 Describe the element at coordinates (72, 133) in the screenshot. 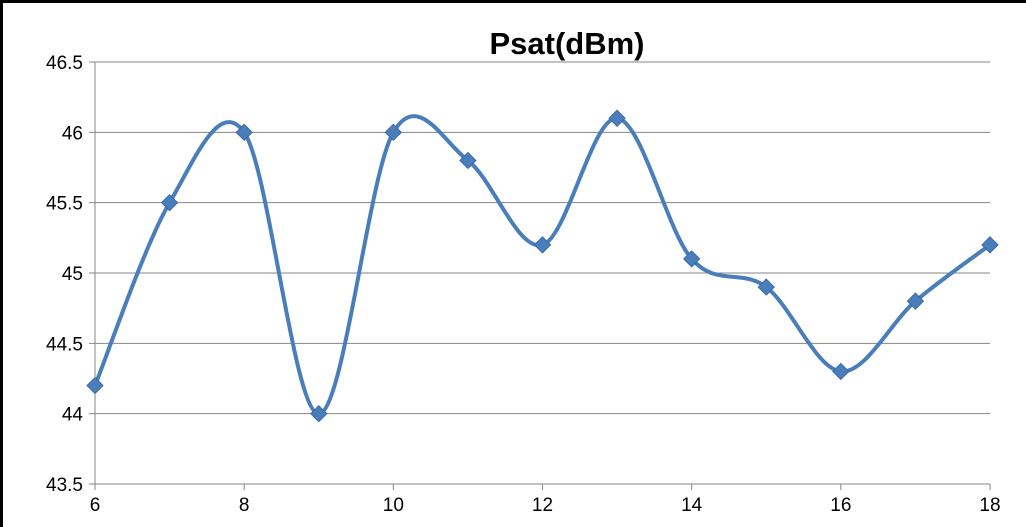

I see `y-tick-label: 46` at that location.